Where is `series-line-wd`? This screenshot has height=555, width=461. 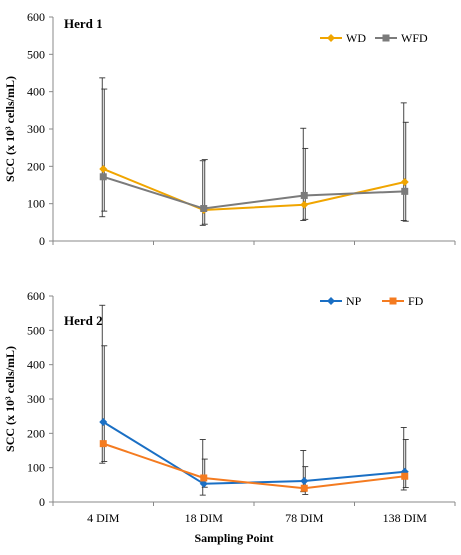
series-line-wd is located at coordinates (253, 190).